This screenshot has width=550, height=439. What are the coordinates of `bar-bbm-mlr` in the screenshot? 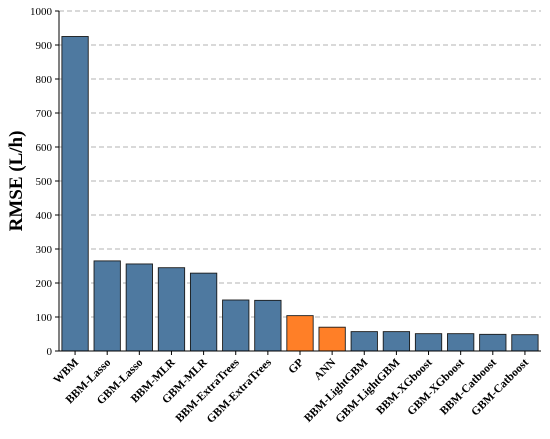 It's located at (171, 309).